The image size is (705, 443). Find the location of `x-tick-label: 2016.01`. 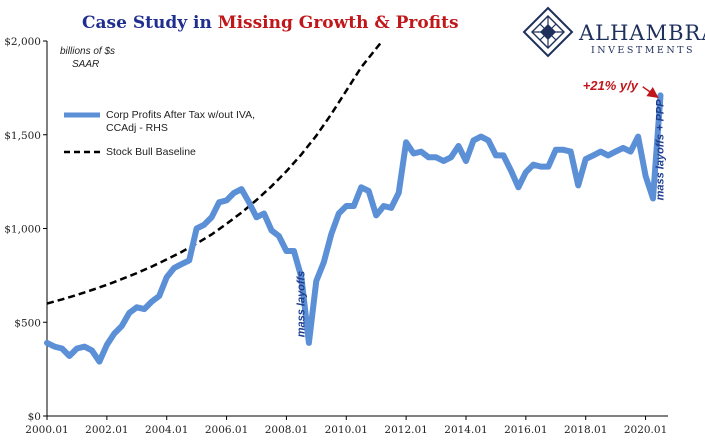

x-tick-label: 2016.01 is located at coordinates (525, 430).